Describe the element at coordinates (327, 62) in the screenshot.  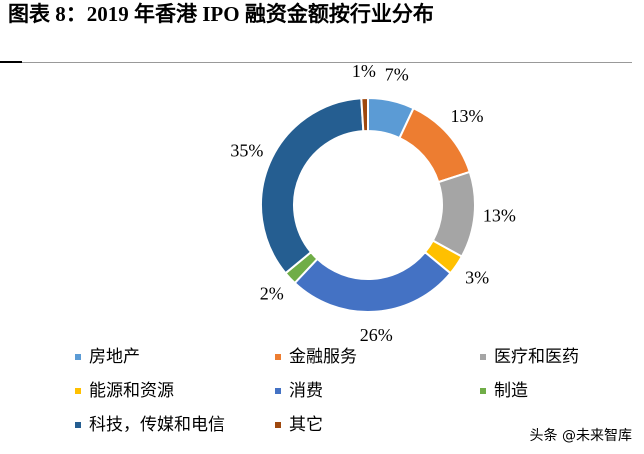
I see `title-rule` at that location.